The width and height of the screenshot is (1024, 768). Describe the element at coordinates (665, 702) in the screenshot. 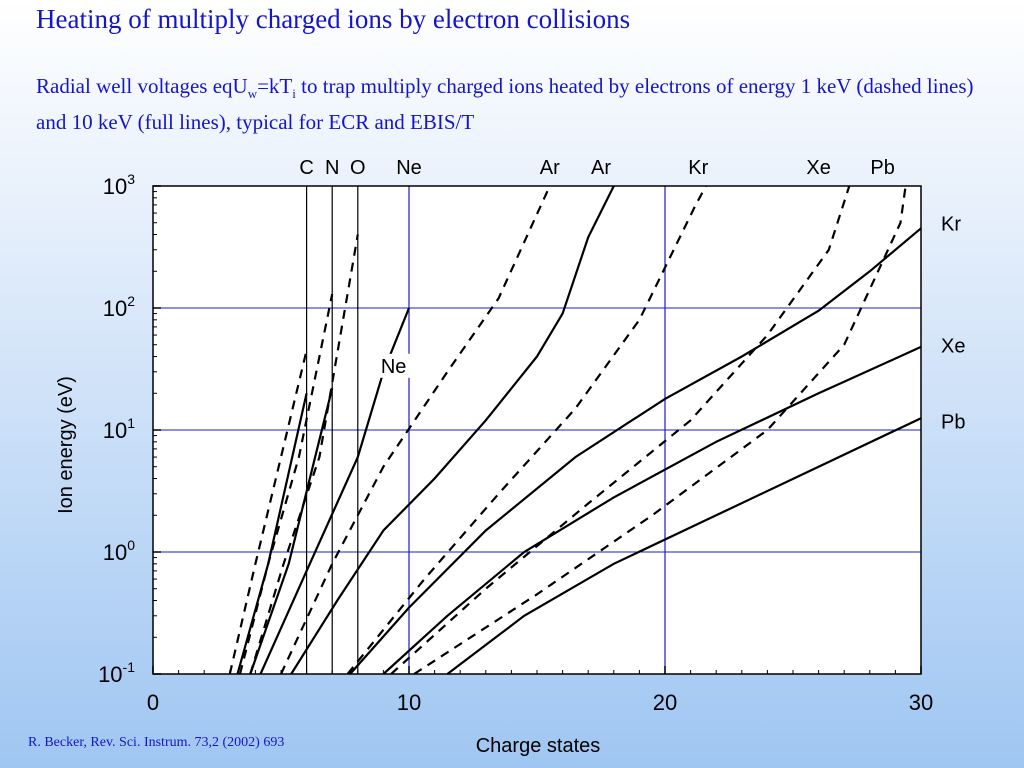

I see `x-tick-label: 20` at that location.